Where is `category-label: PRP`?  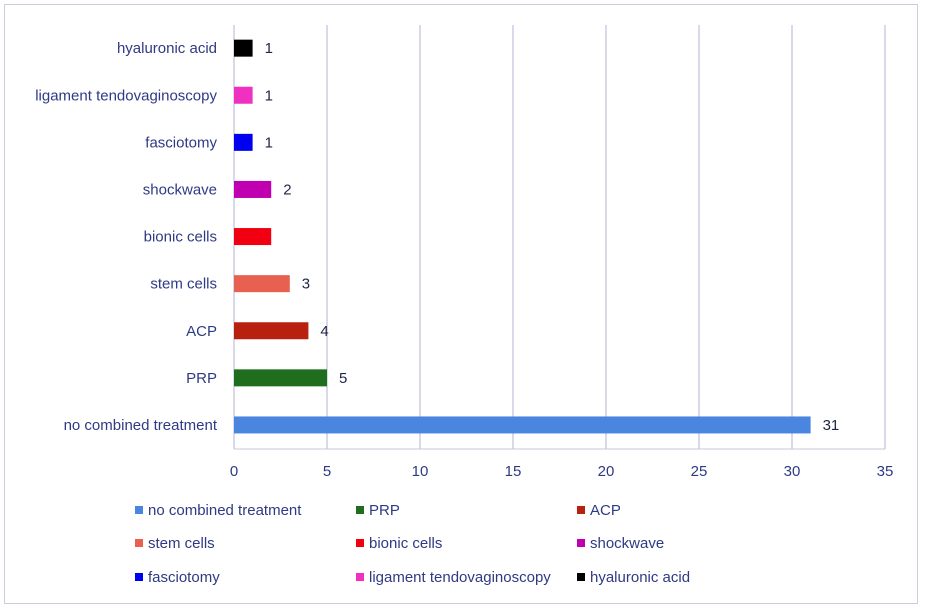
category-label: PRP is located at coordinates (201, 378).